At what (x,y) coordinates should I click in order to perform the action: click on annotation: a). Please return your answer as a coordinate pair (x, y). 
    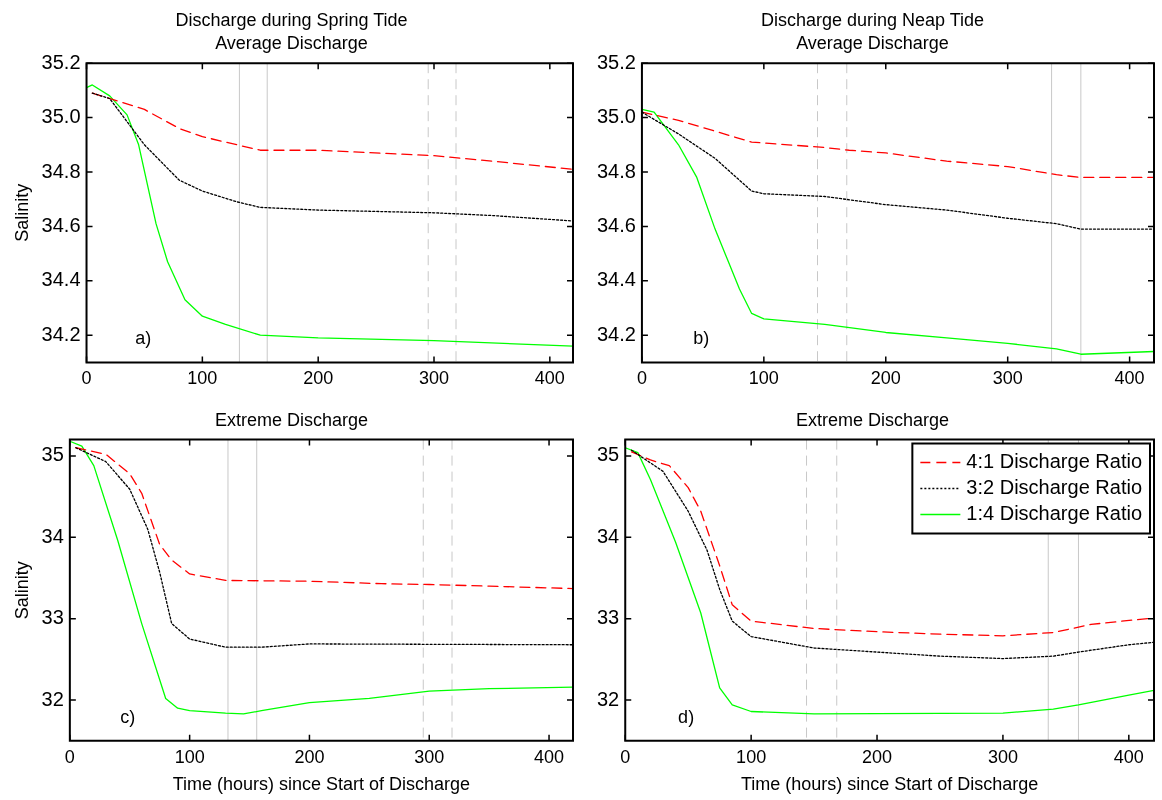
    Looking at the image, I should click on (143, 338).